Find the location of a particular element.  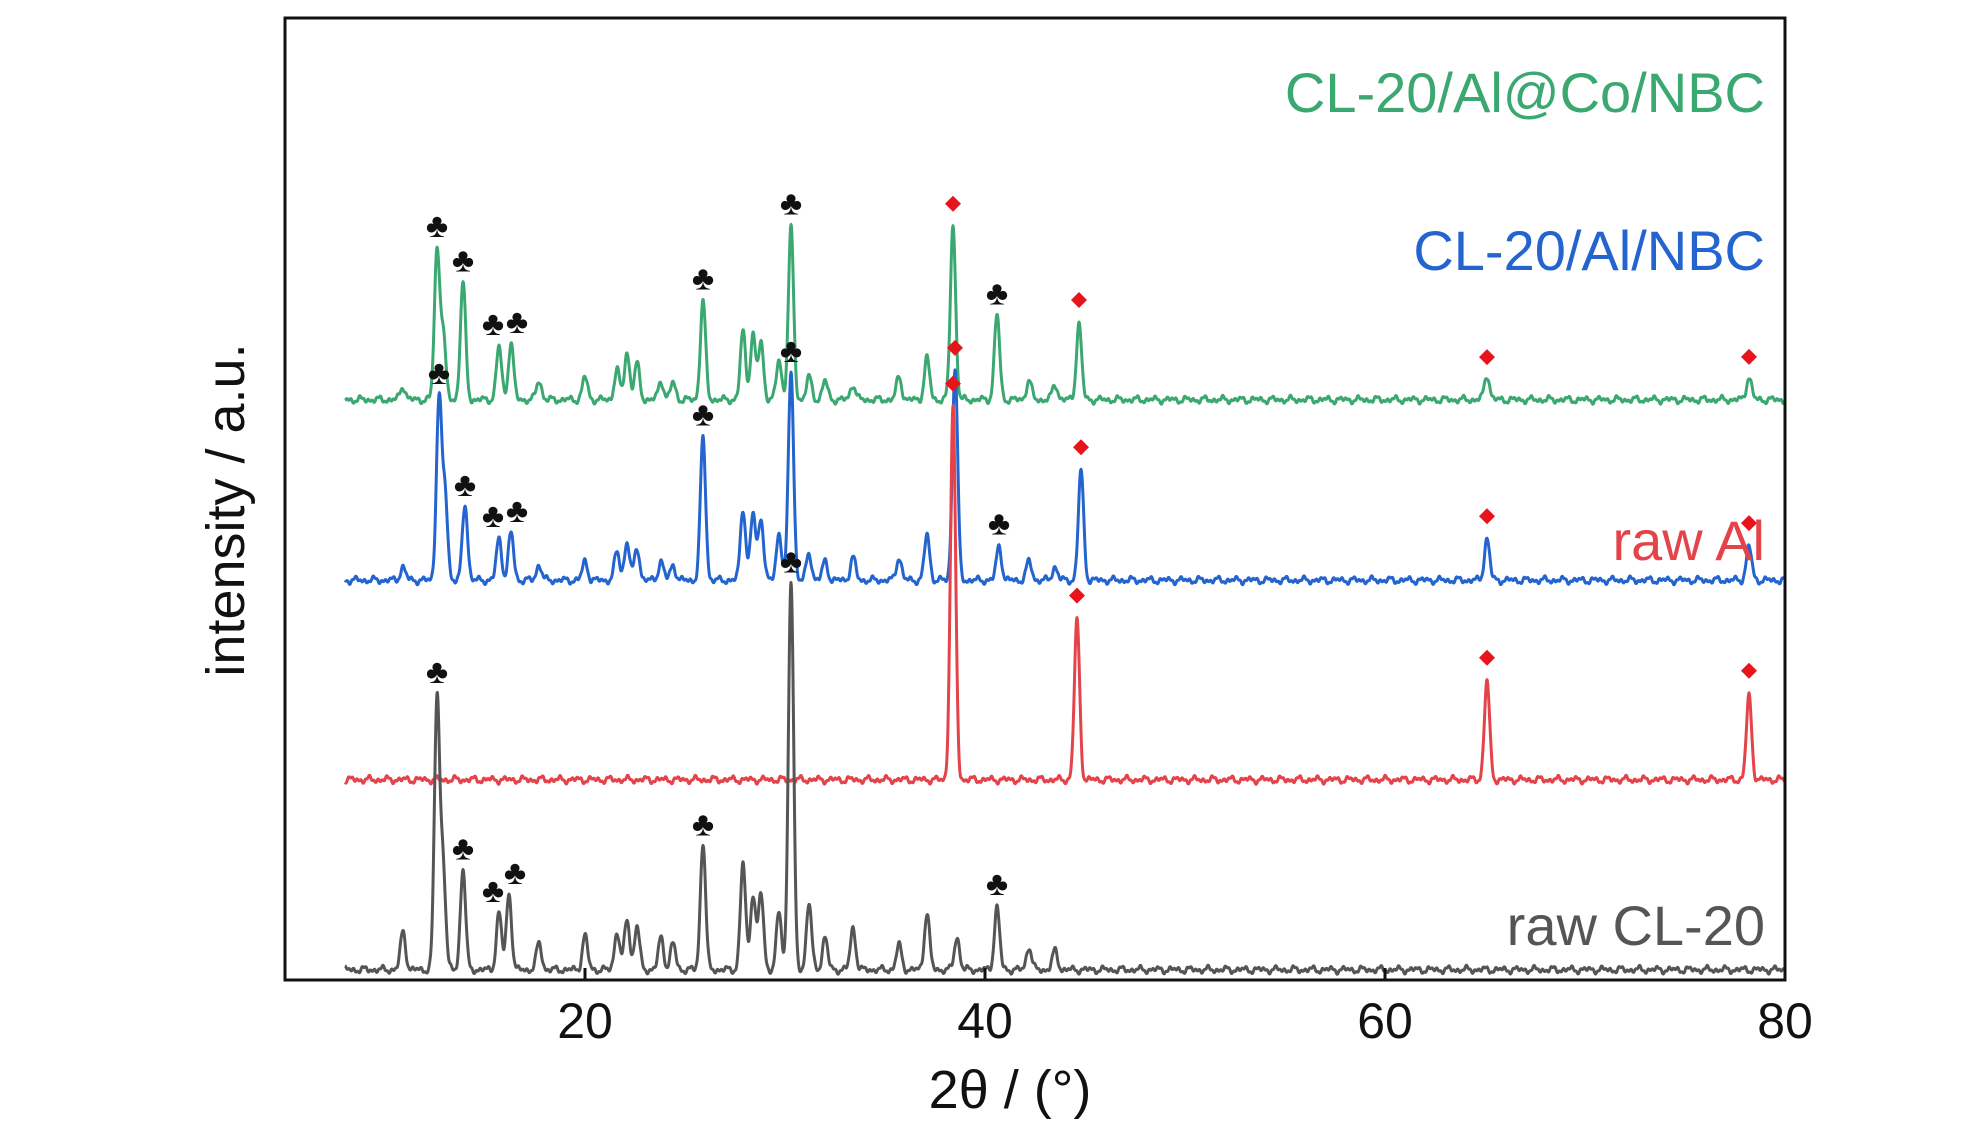

series-label-raw-cl-20: raw CL-20 is located at coordinates (1636, 925).